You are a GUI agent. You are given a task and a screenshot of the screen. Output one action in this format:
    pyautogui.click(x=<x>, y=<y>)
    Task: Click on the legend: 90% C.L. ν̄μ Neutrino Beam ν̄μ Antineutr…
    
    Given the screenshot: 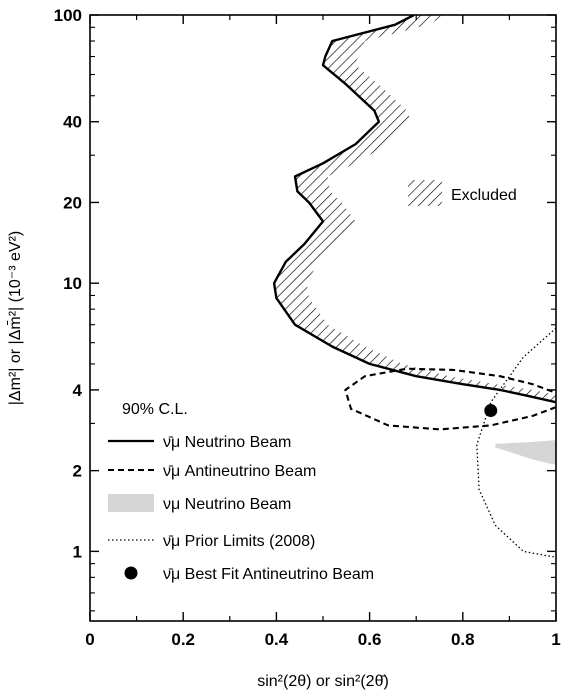 What is the action you would take?
    pyautogui.click(x=241, y=492)
    